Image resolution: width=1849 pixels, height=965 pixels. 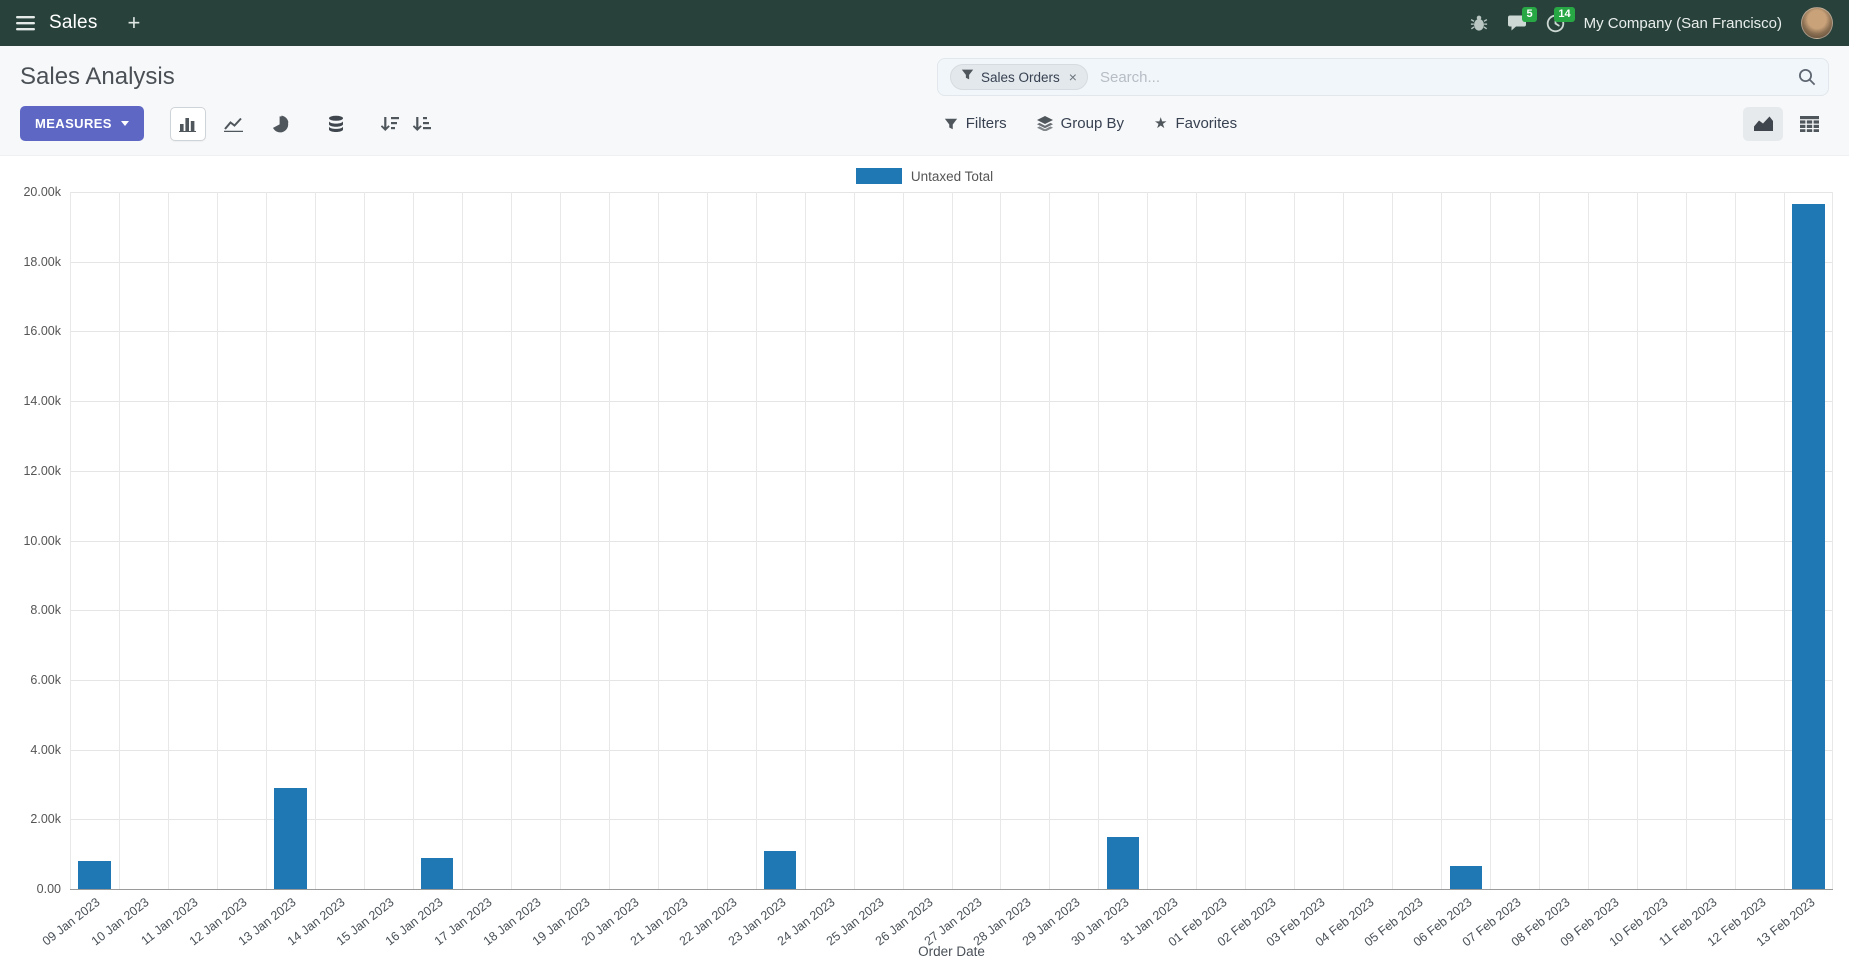 What do you see at coordinates (134, 22) in the screenshot?
I see `new-tab-button: +` at bounding box center [134, 22].